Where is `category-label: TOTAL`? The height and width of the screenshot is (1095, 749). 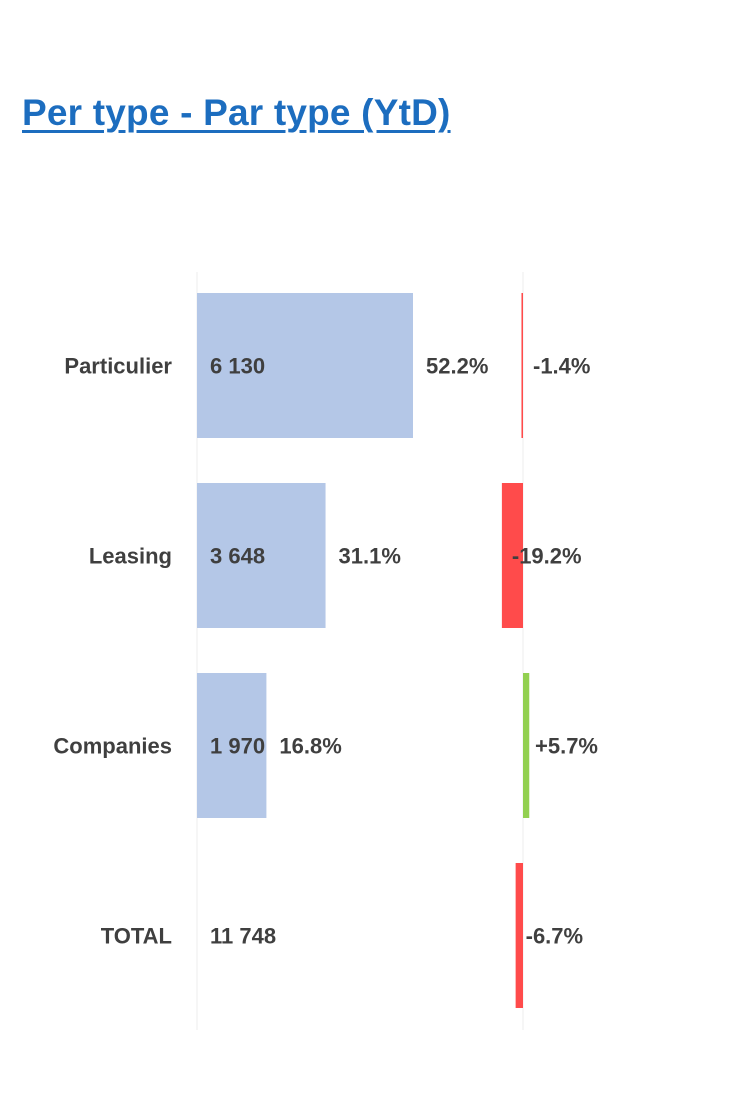 category-label: TOTAL is located at coordinates (136, 936).